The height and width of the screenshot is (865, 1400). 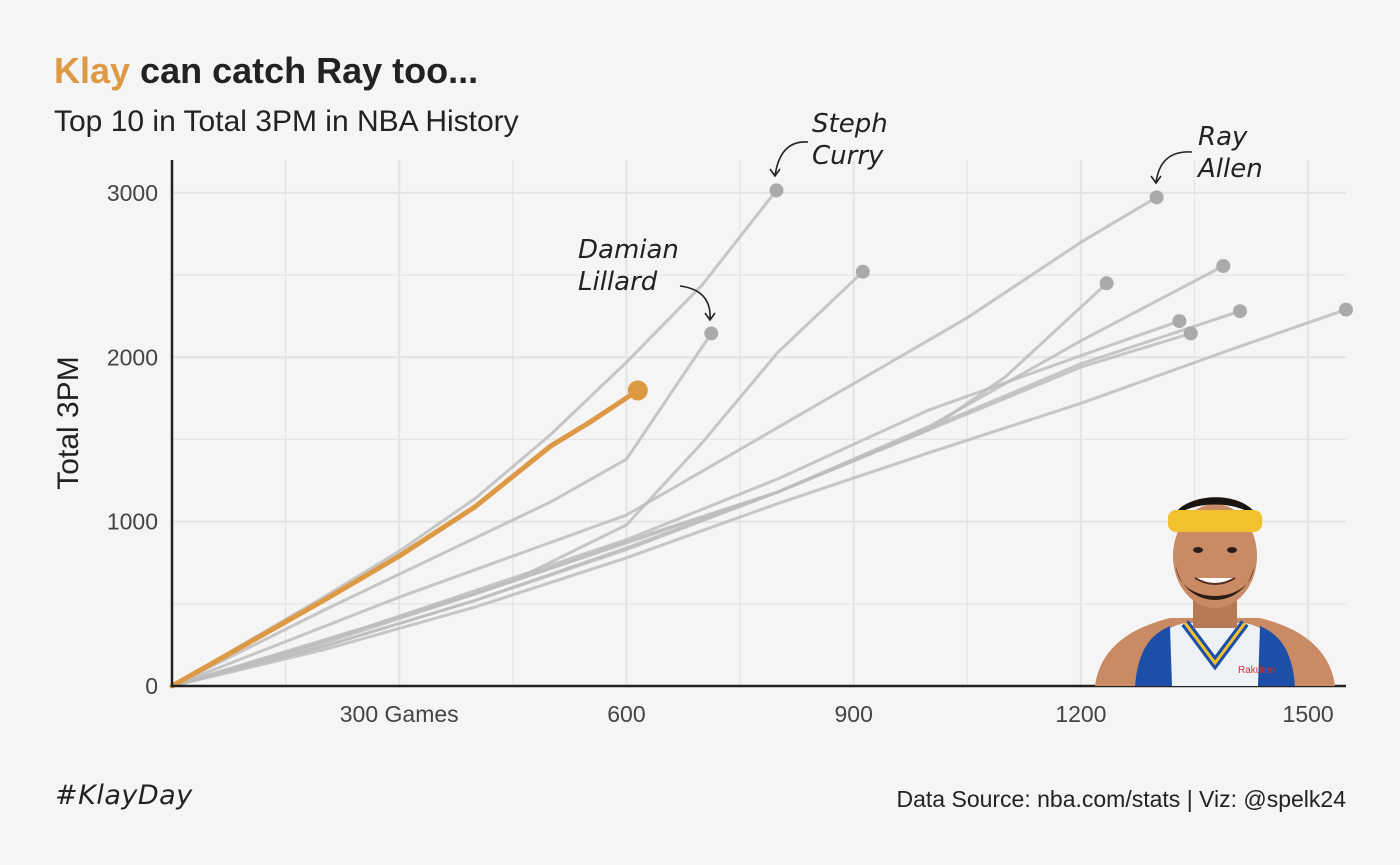 I want to click on annotation-label: Damian Lillard, so click(x=628, y=266).